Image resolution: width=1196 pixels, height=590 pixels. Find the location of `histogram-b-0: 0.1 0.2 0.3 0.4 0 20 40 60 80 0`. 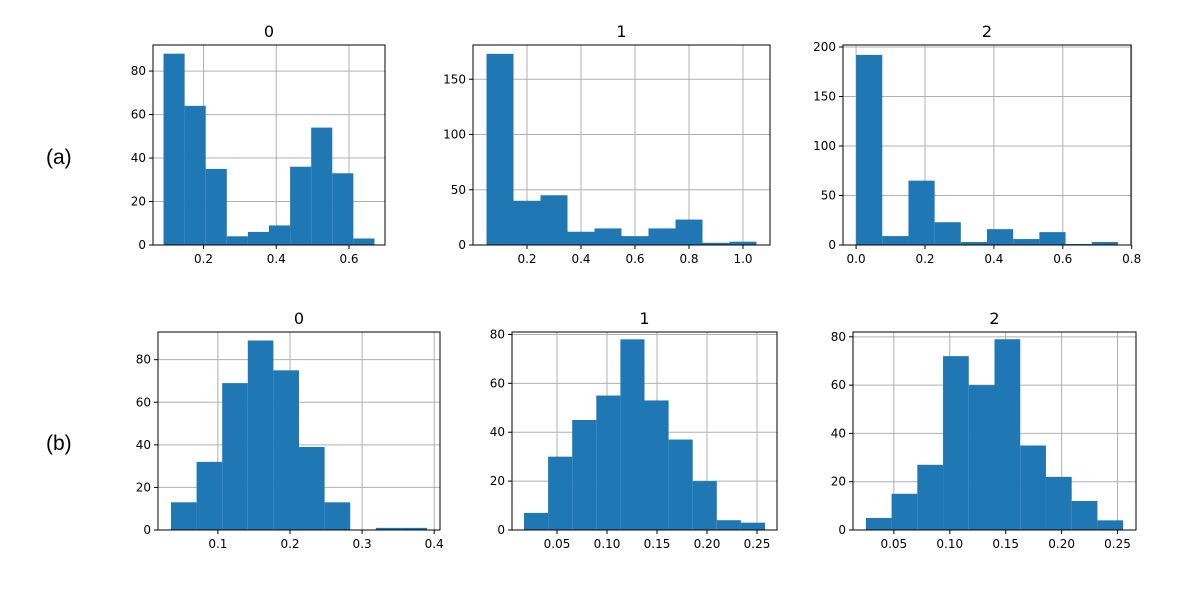

histogram-b-0: 0.1 0.2 0.3 0.4 0 20 40 60 80 0 is located at coordinates (290, 430).